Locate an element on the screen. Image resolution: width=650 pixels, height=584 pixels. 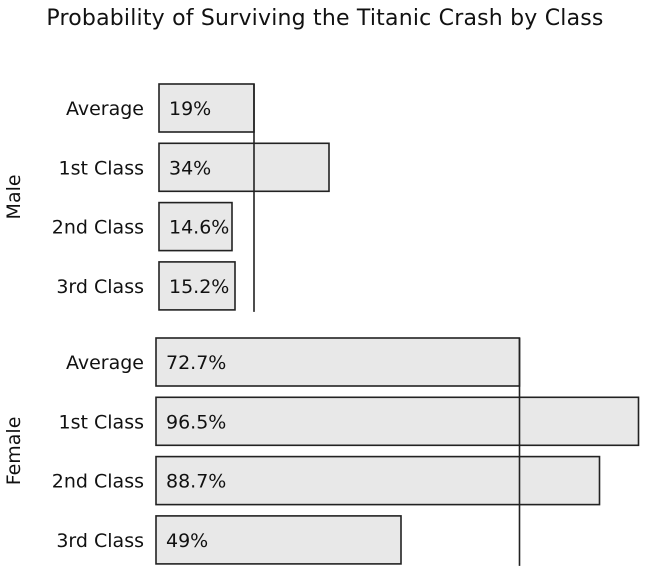
male-category-label-3: 2nd Class is located at coordinates (98, 228).